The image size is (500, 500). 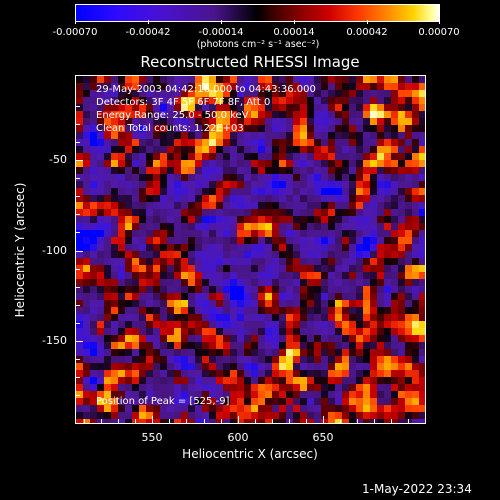 I want to click on x-tick-label: 650, so click(x=323, y=437).